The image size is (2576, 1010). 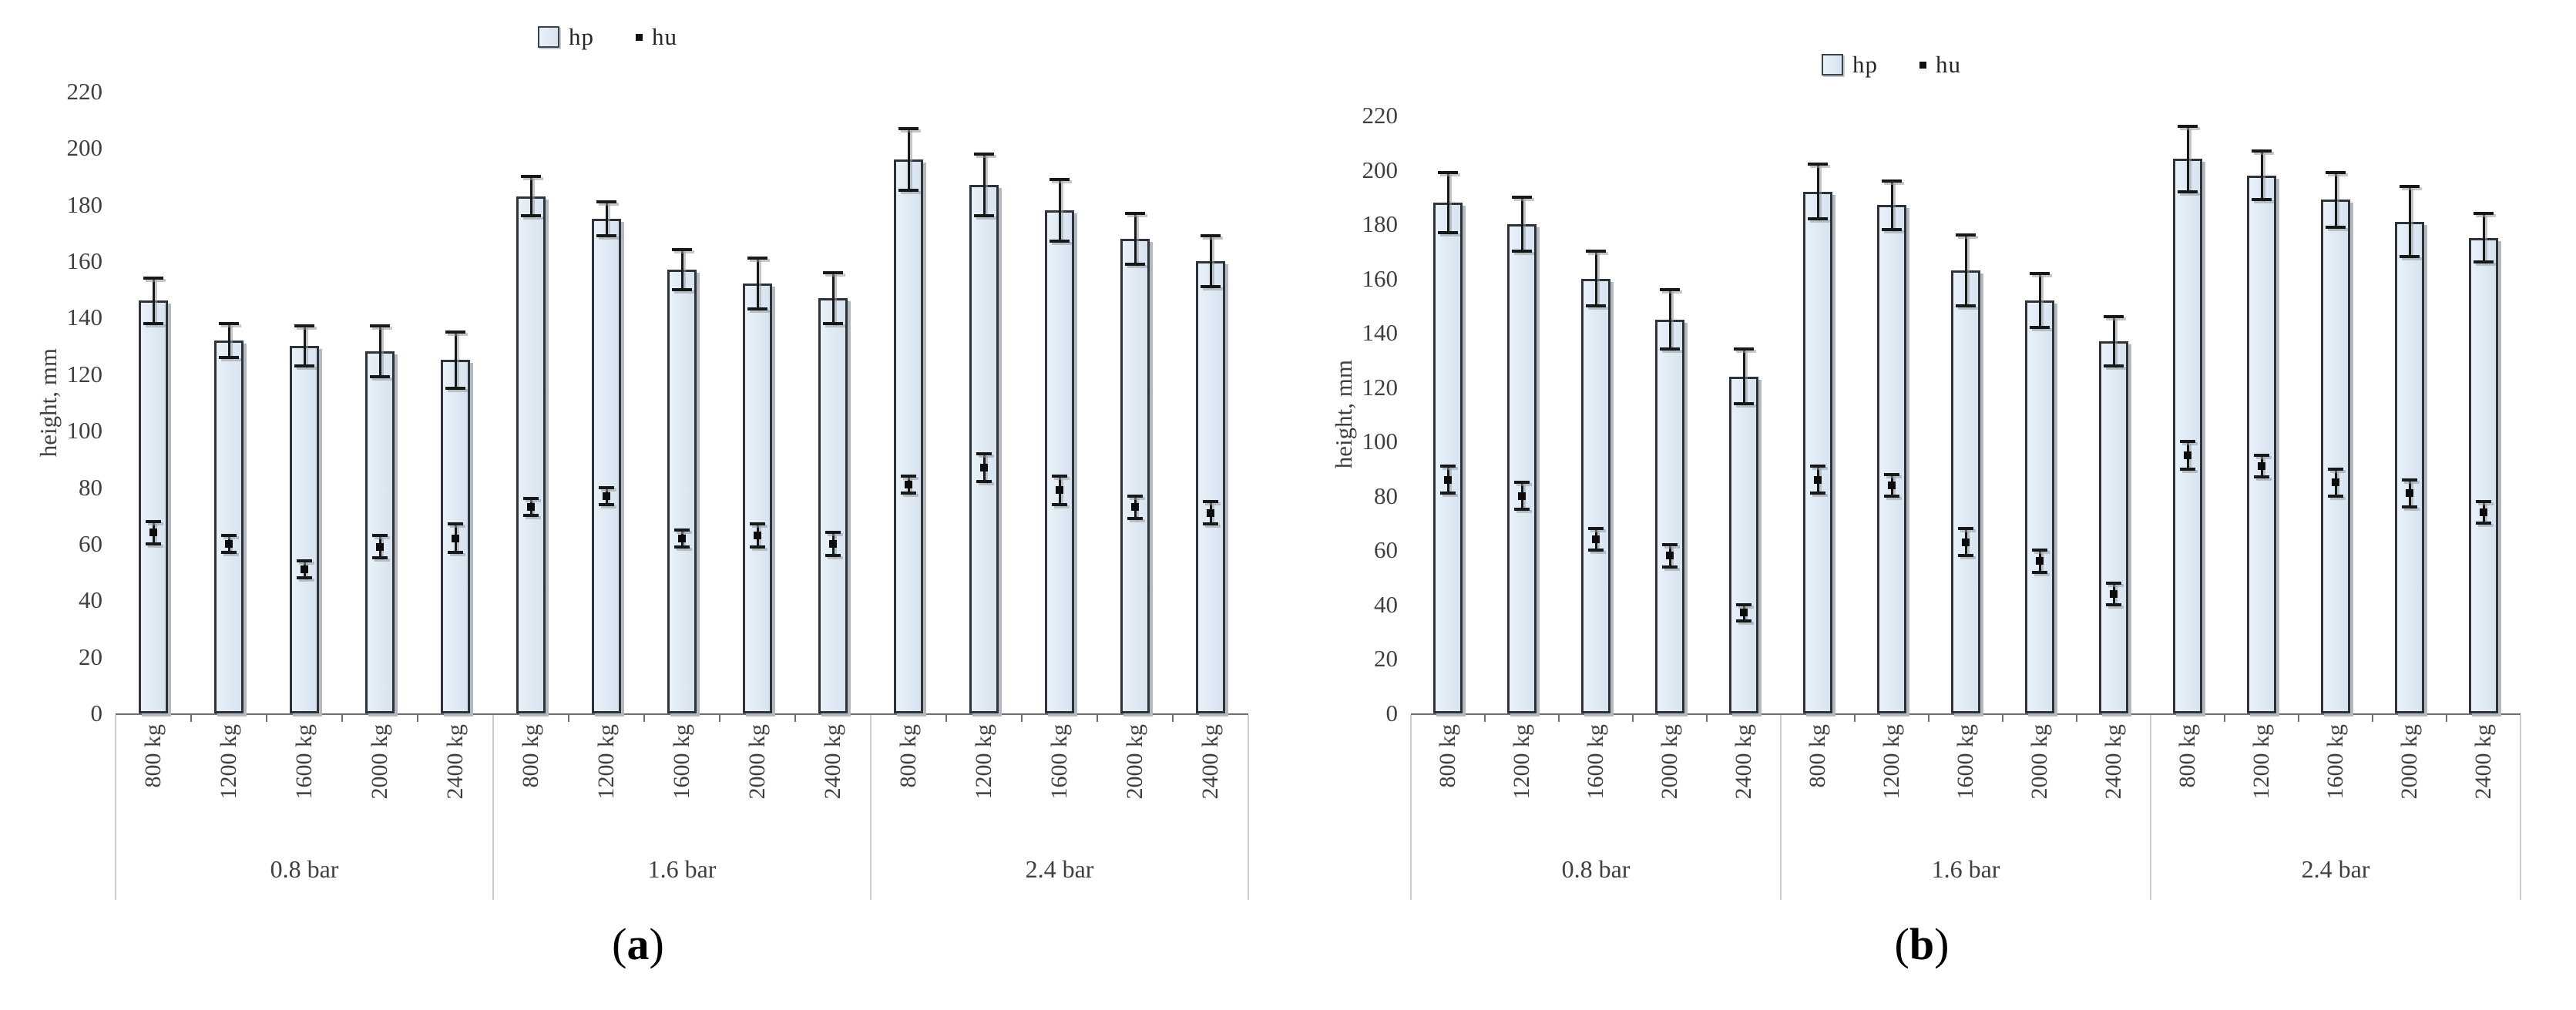 What do you see at coordinates (455, 785) in the screenshot?
I see `category-label-box: 2400 kg` at bounding box center [455, 785].